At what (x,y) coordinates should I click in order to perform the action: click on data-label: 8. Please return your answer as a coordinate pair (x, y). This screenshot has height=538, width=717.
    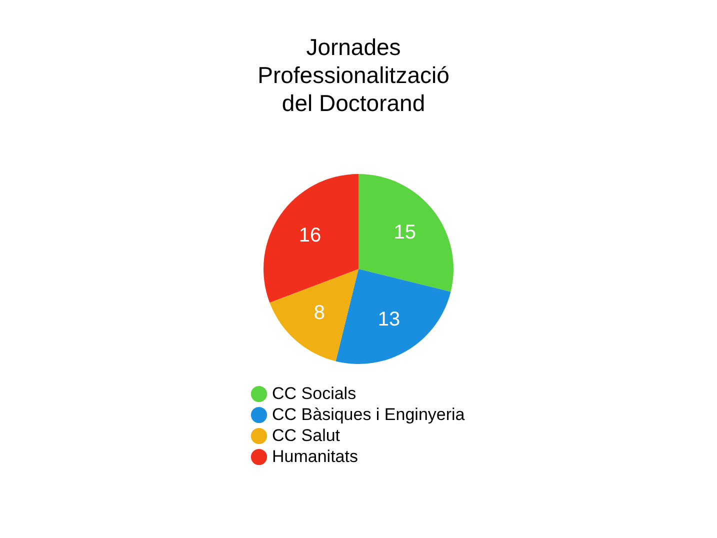
    Looking at the image, I should click on (320, 313).